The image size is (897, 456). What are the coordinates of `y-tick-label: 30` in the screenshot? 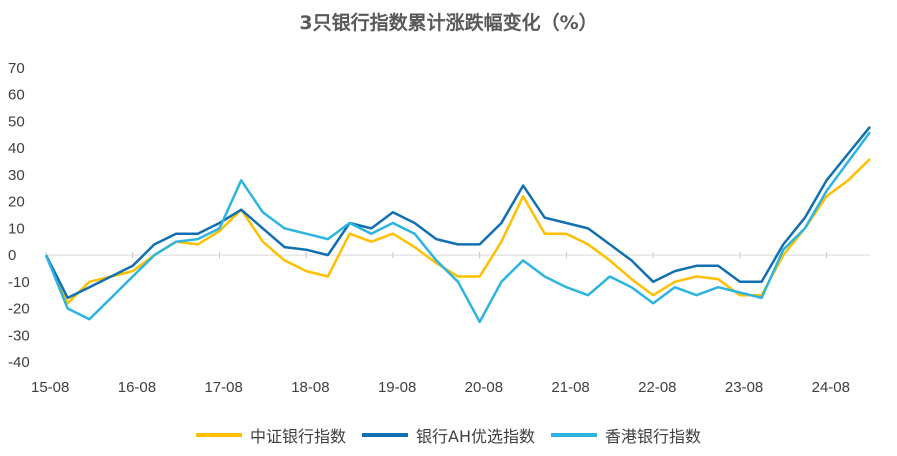 It's located at (16, 175).